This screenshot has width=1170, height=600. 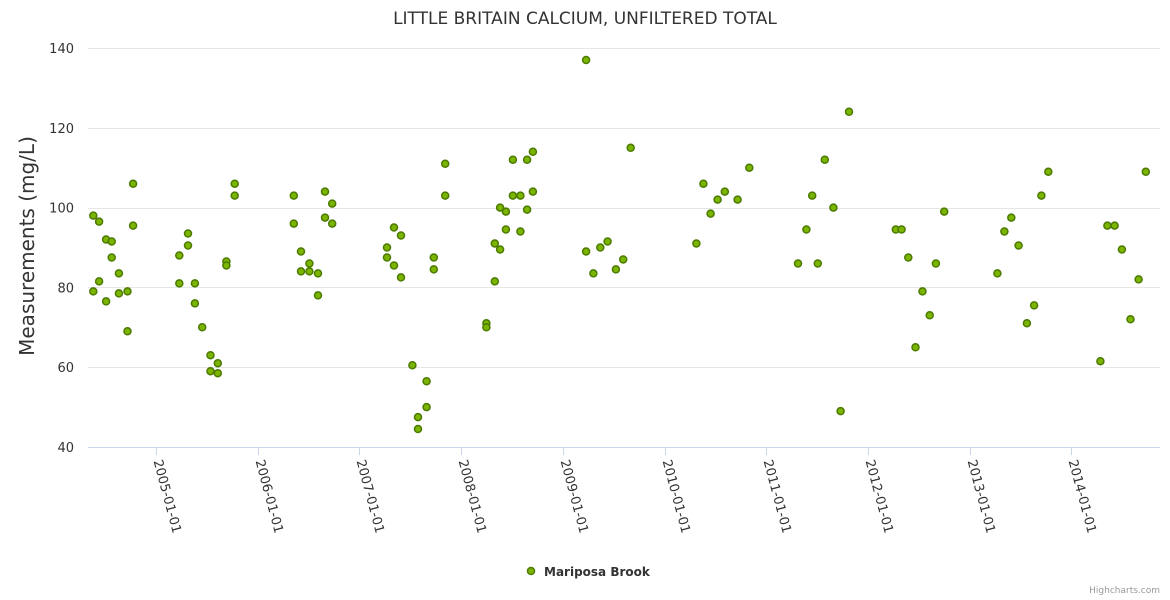 I want to click on credits-link: Highcharts.com, so click(x=1124, y=591).